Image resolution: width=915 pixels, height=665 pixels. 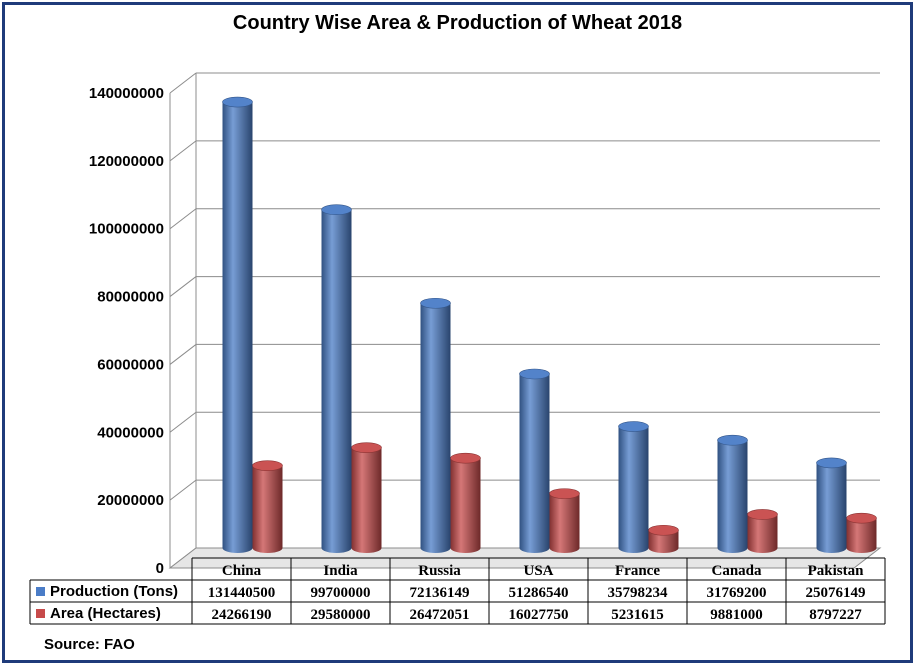 What do you see at coordinates (835, 615) in the screenshot?
I see `data-label: 8797227` at bounding box center [835, 615].